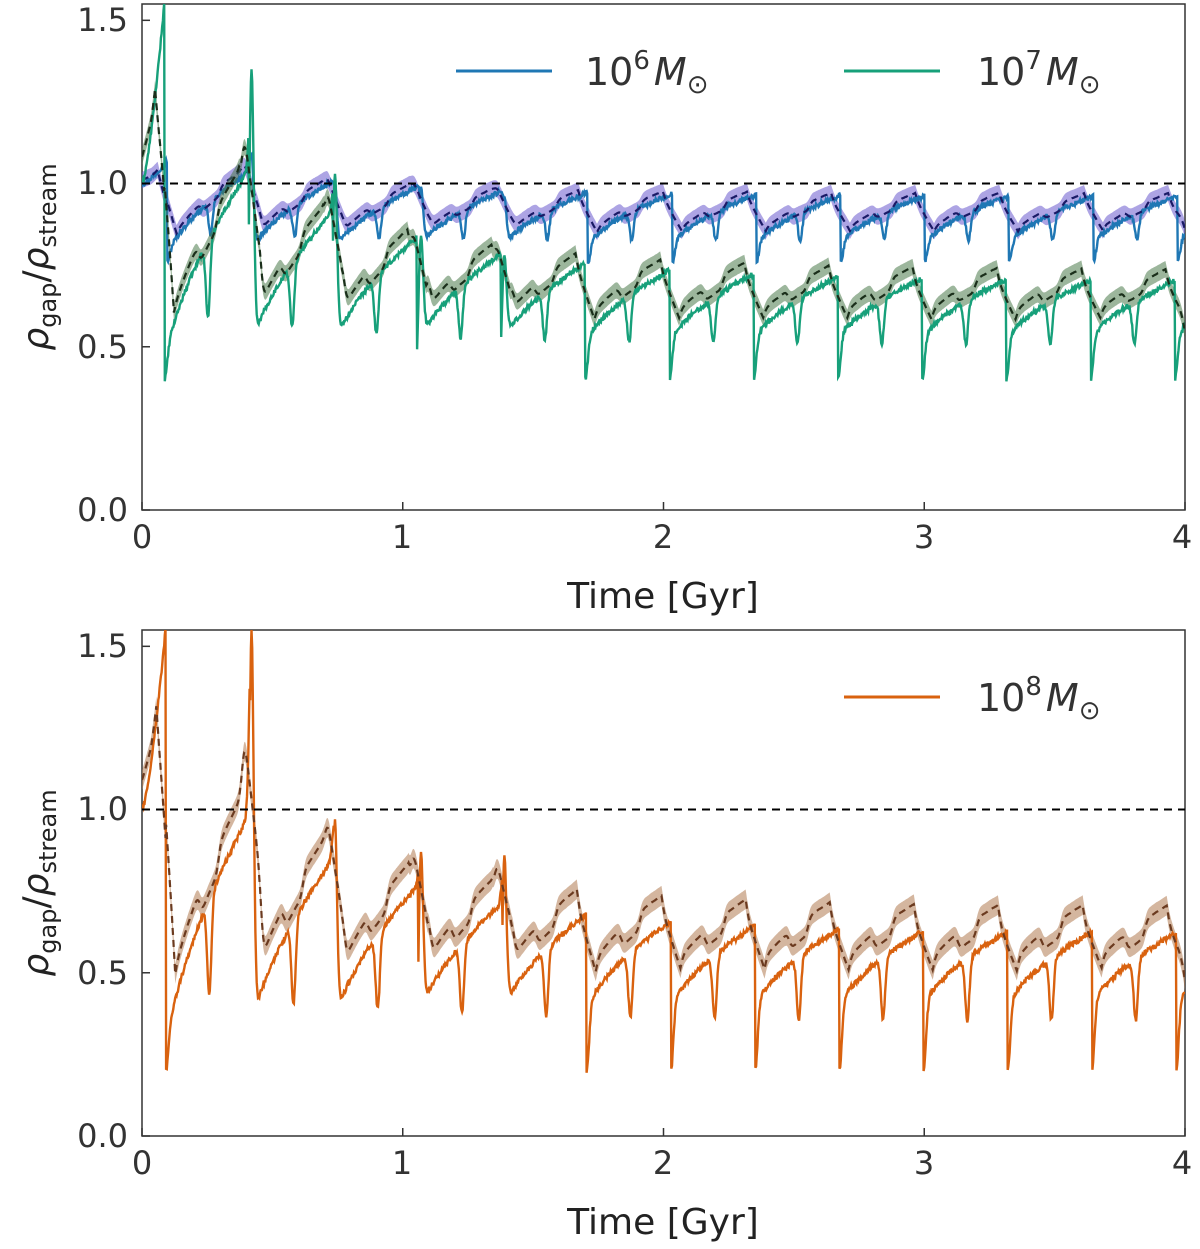  What do you see at coordinates (1039, 699) in the screenshot?
I see `legend-label-1e8: 108 M⊙` at bounding box center [1039, 699].